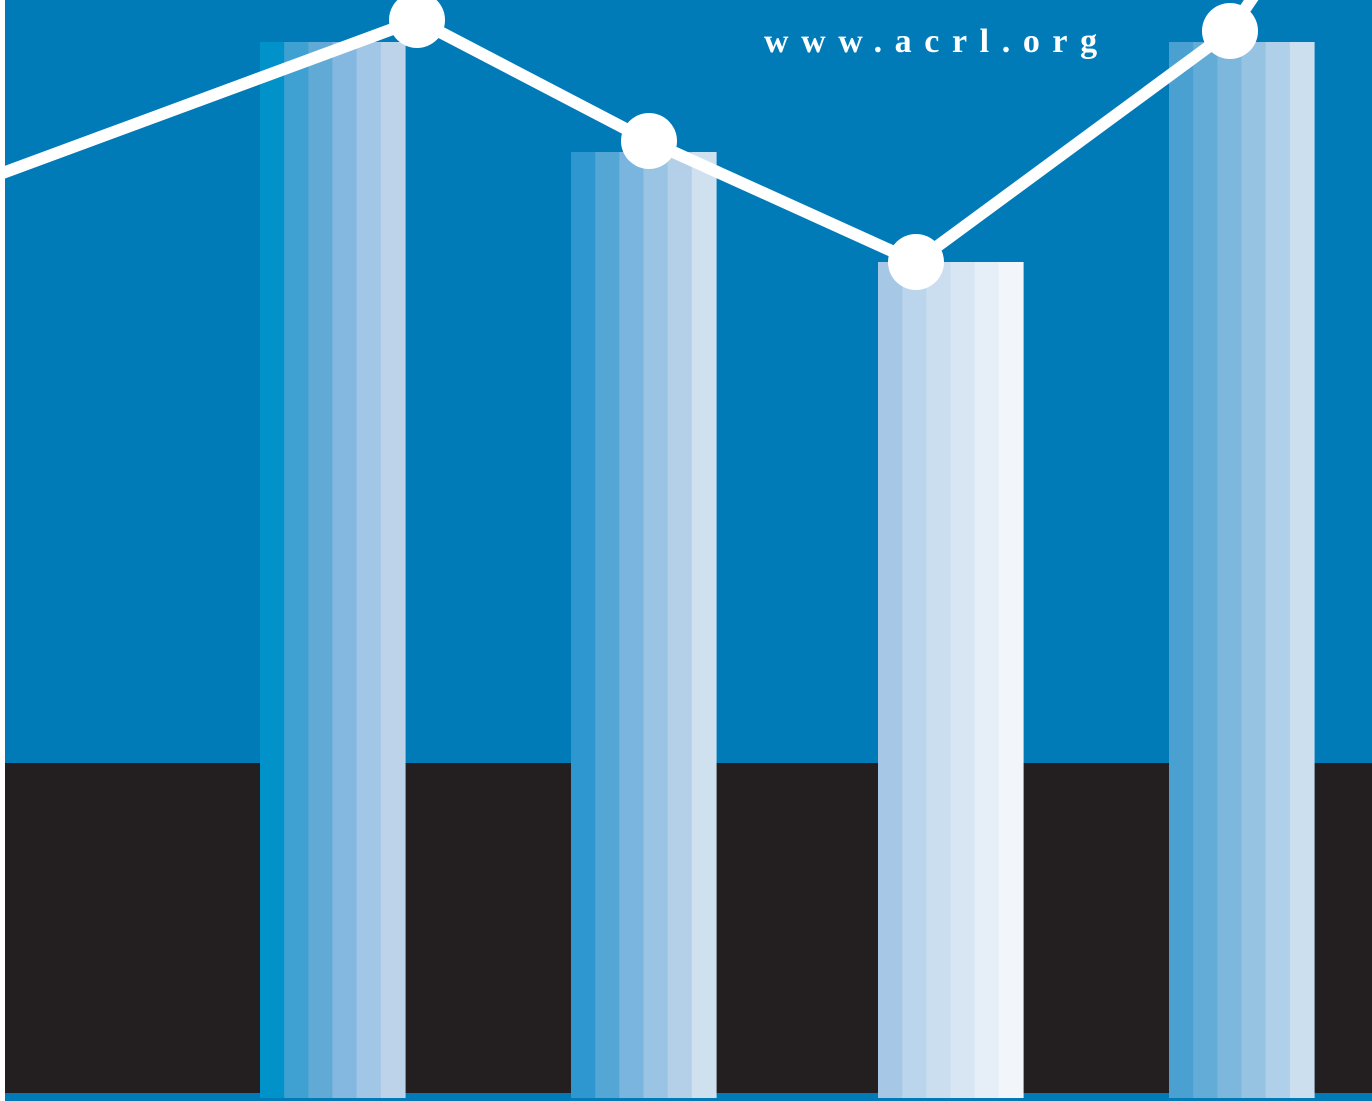 The width and height of the screenshot is (1372, 1101). I want to click on left-white-edge, so click(2, 550).